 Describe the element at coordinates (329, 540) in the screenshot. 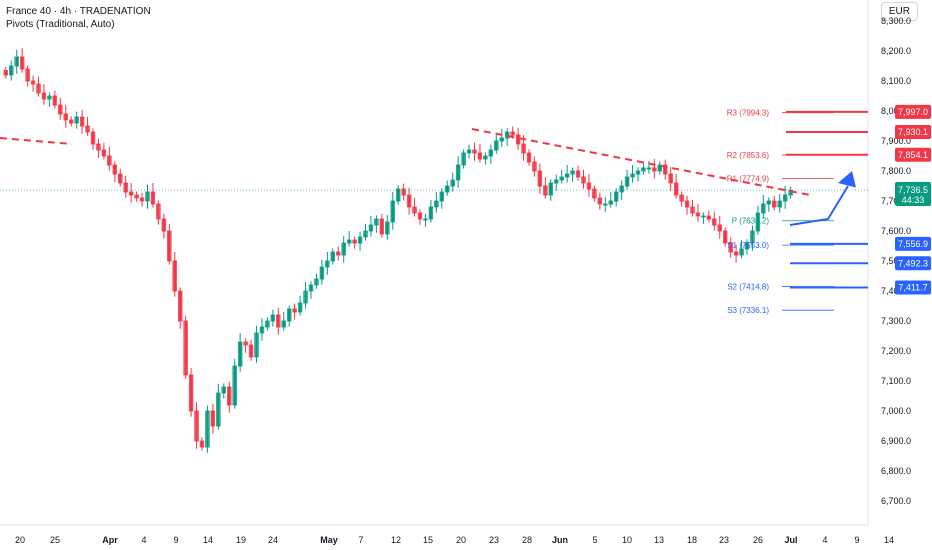

I see `time-tick-label: May` at that location.